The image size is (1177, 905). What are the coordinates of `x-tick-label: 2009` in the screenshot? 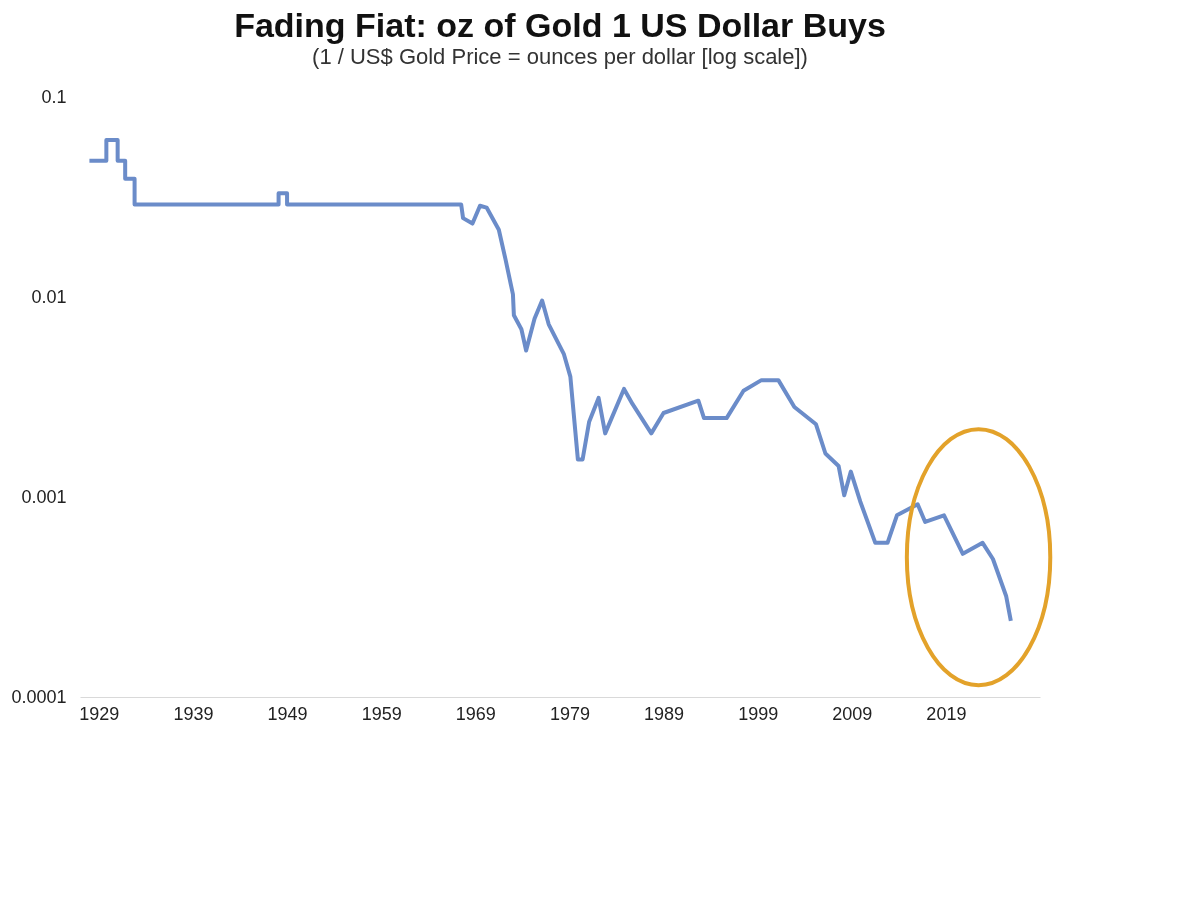 It's located at (852, 713).